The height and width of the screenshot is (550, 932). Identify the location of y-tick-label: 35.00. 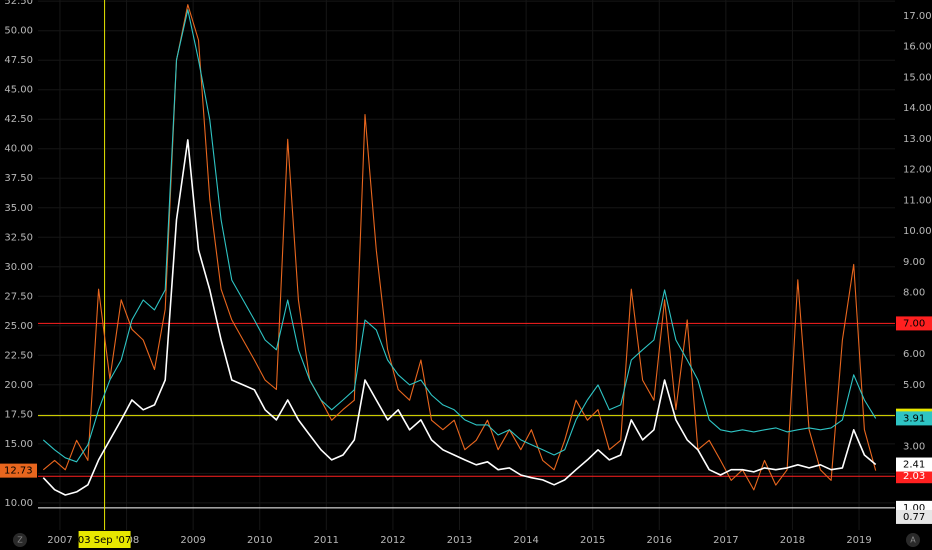
(18, 208).